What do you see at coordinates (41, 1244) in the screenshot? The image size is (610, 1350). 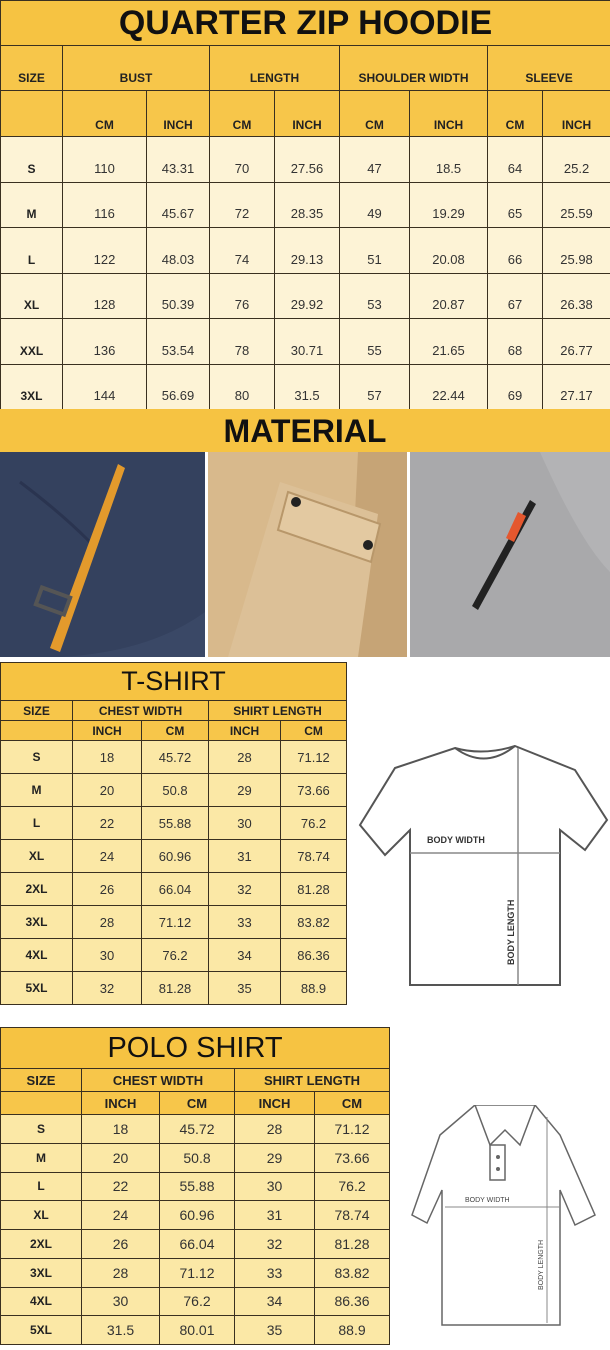 I see `size-cell: 2XL` at bounding box center [41, 1244].